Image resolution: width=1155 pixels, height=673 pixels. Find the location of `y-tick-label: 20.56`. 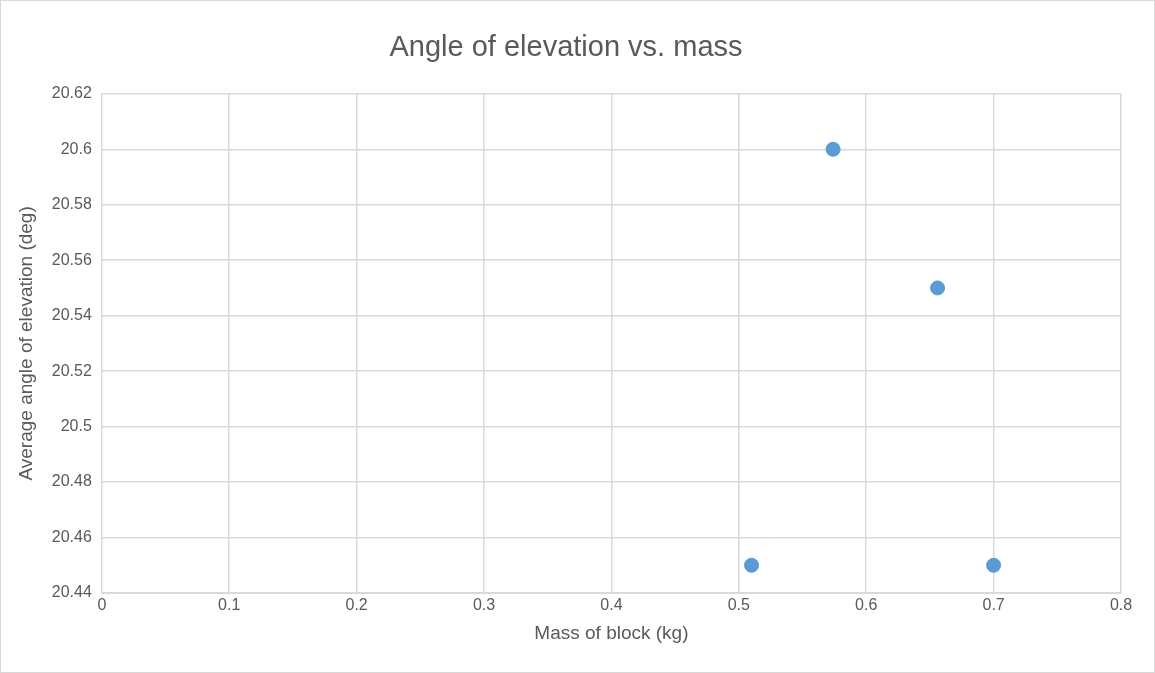

y-tick-label: 20.56 is located at coordinates (71, 259).